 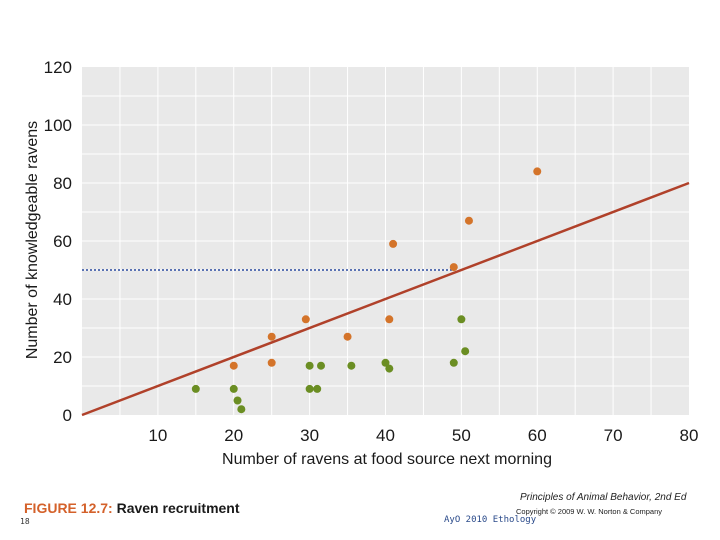 I want to click on x-tick-label: 30, so click(x=309, y=435).